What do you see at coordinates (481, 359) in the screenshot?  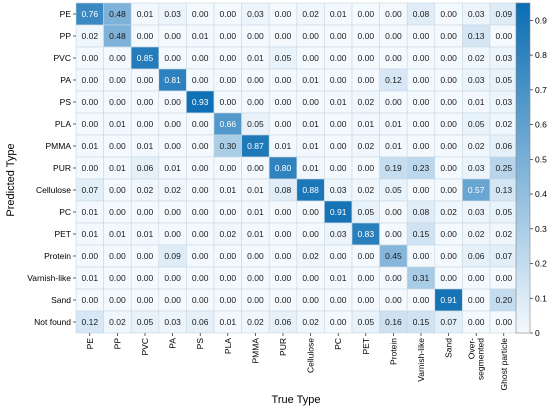 I see `x-tick-label: segmented` at bounding box center [481, 359].